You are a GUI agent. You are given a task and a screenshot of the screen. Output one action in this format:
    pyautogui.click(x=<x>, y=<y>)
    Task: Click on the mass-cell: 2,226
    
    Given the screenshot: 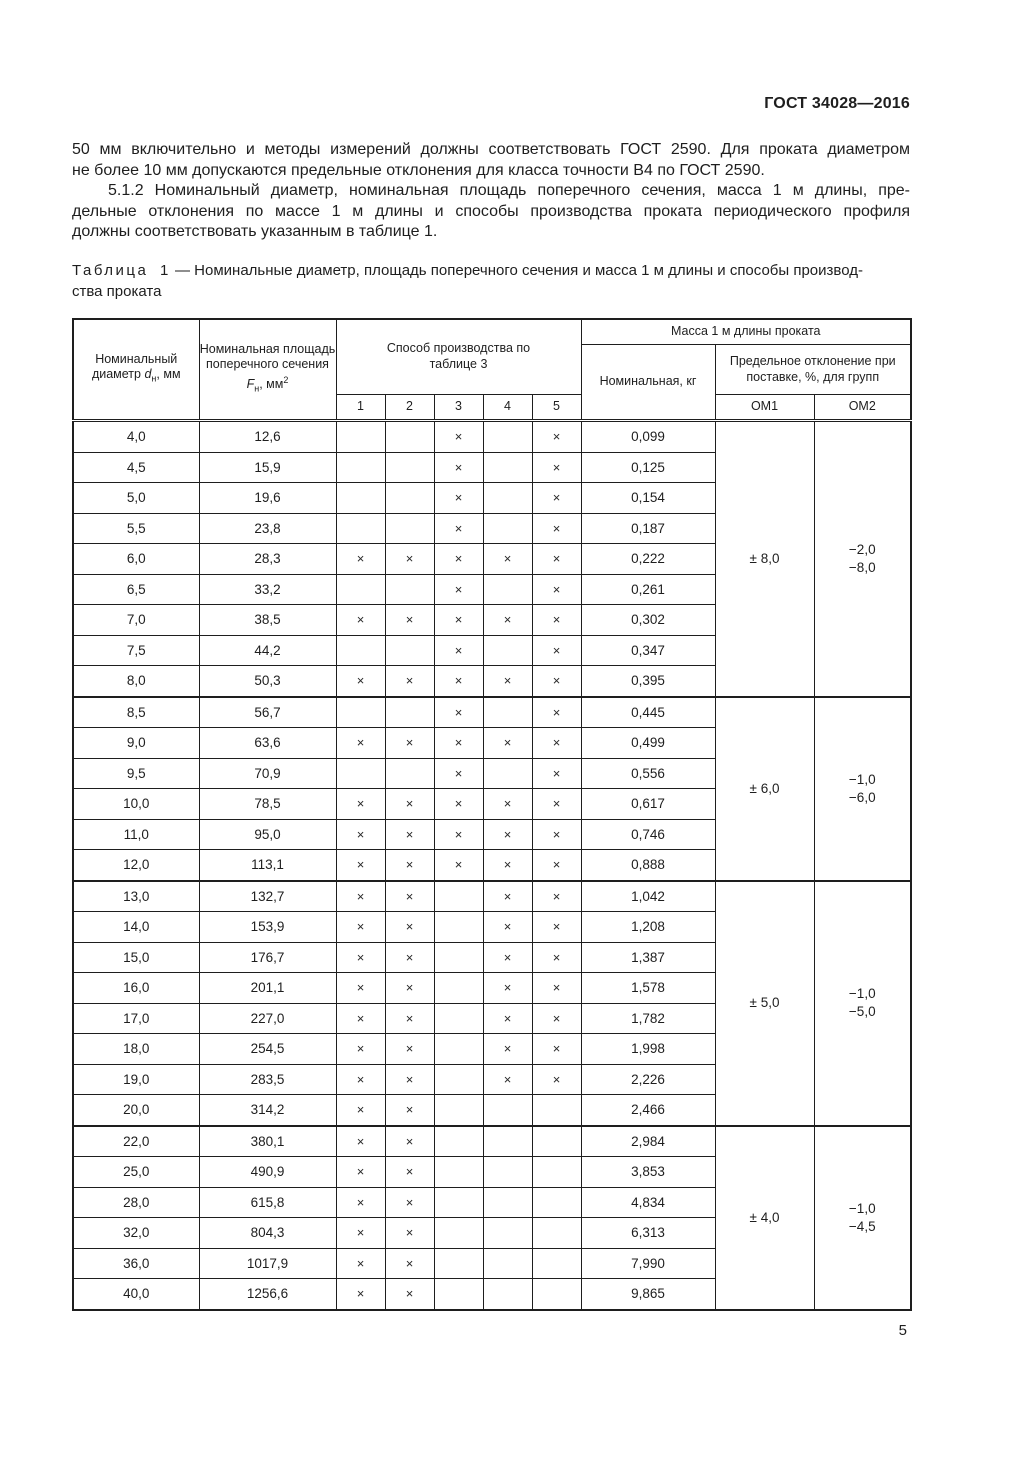 What is the action you would take?
    pyautogui.click(x=648, y=1079)
    